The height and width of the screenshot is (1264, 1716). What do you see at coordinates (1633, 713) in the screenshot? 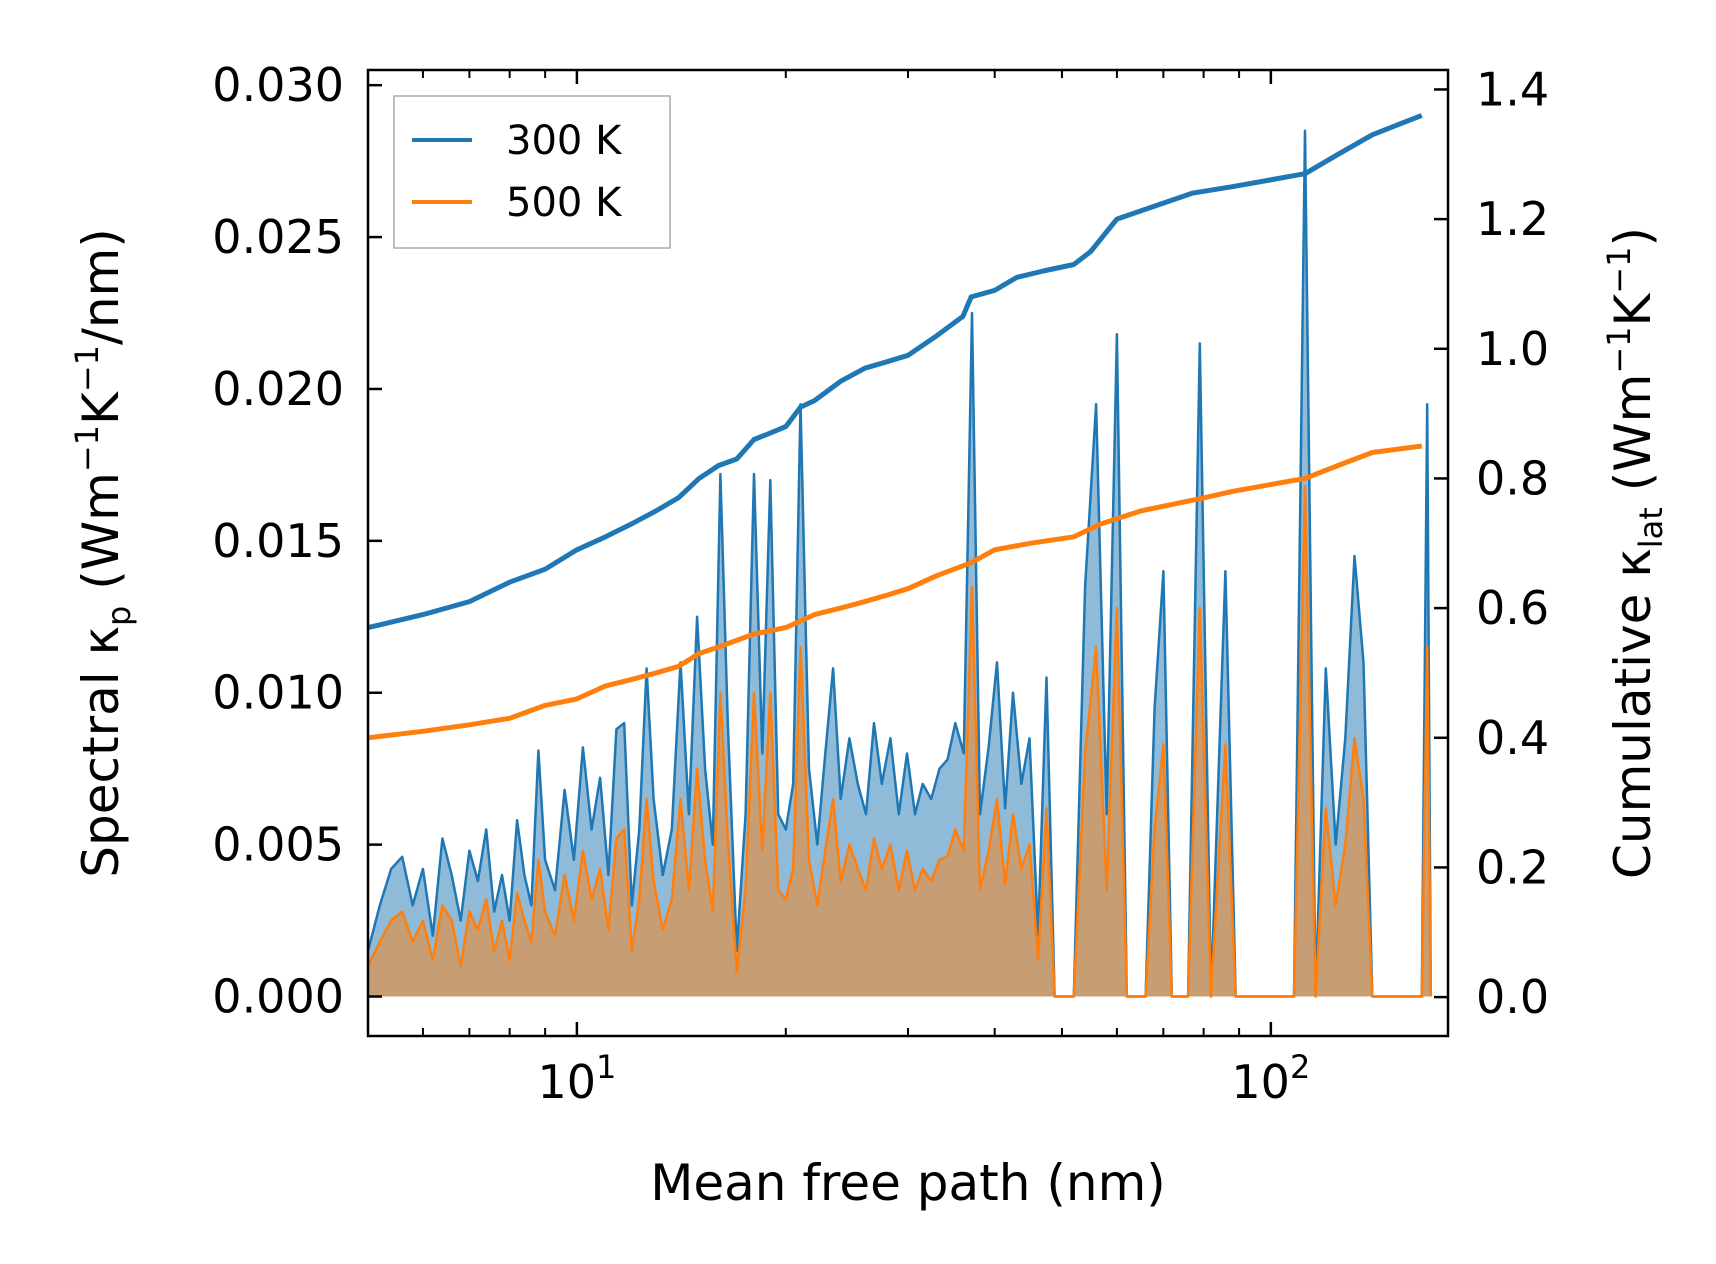
I see `right-label-main: Cumulative κ` at bounding box center [1633, 713].